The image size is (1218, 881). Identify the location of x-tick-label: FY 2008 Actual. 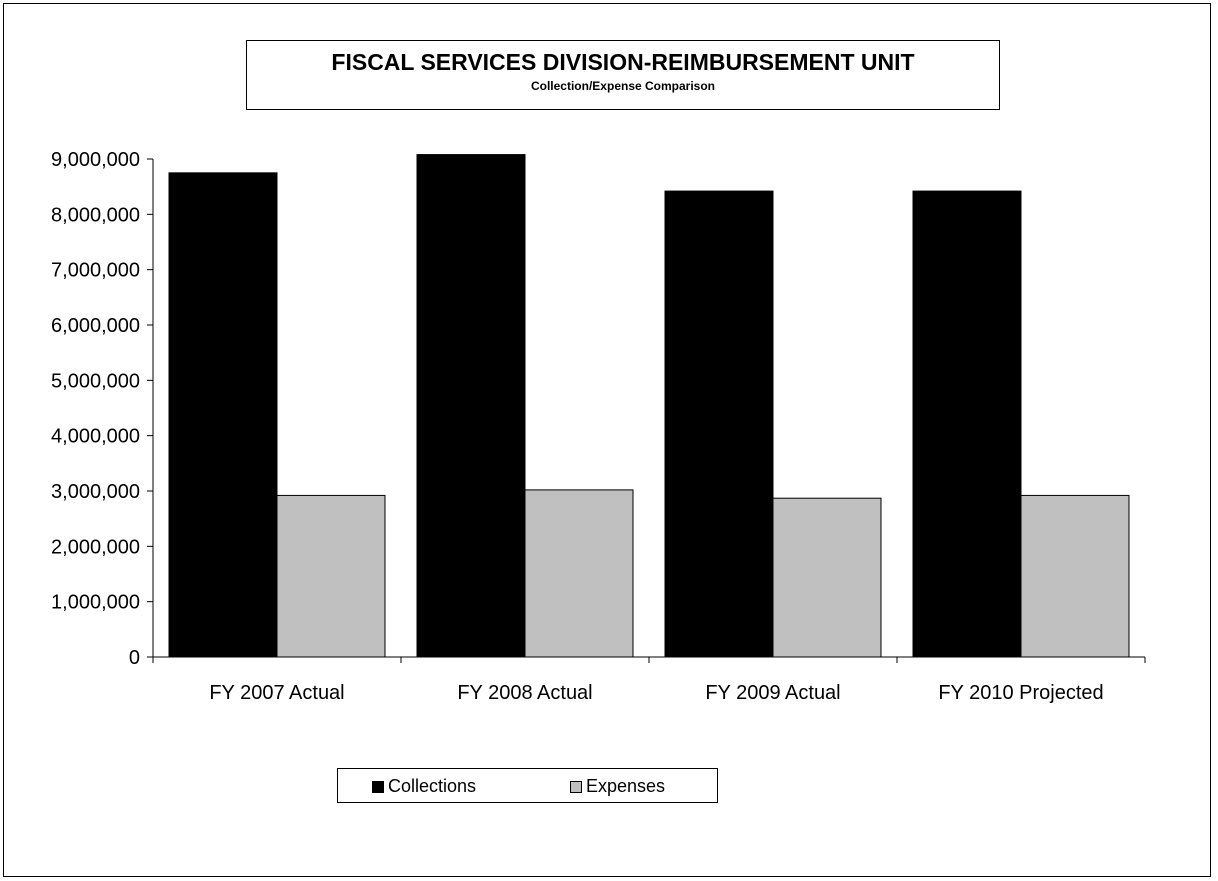
(524, 693).